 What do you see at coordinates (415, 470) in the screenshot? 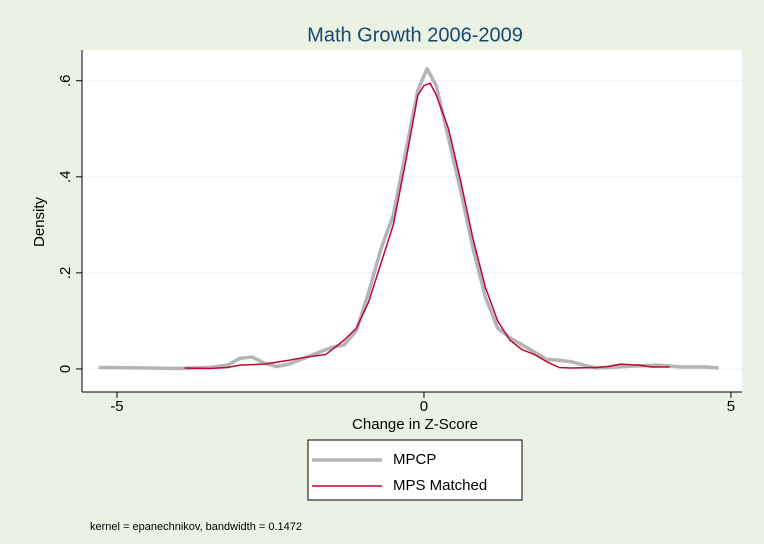
I see `legend-box` at bounding box center [415, 470].